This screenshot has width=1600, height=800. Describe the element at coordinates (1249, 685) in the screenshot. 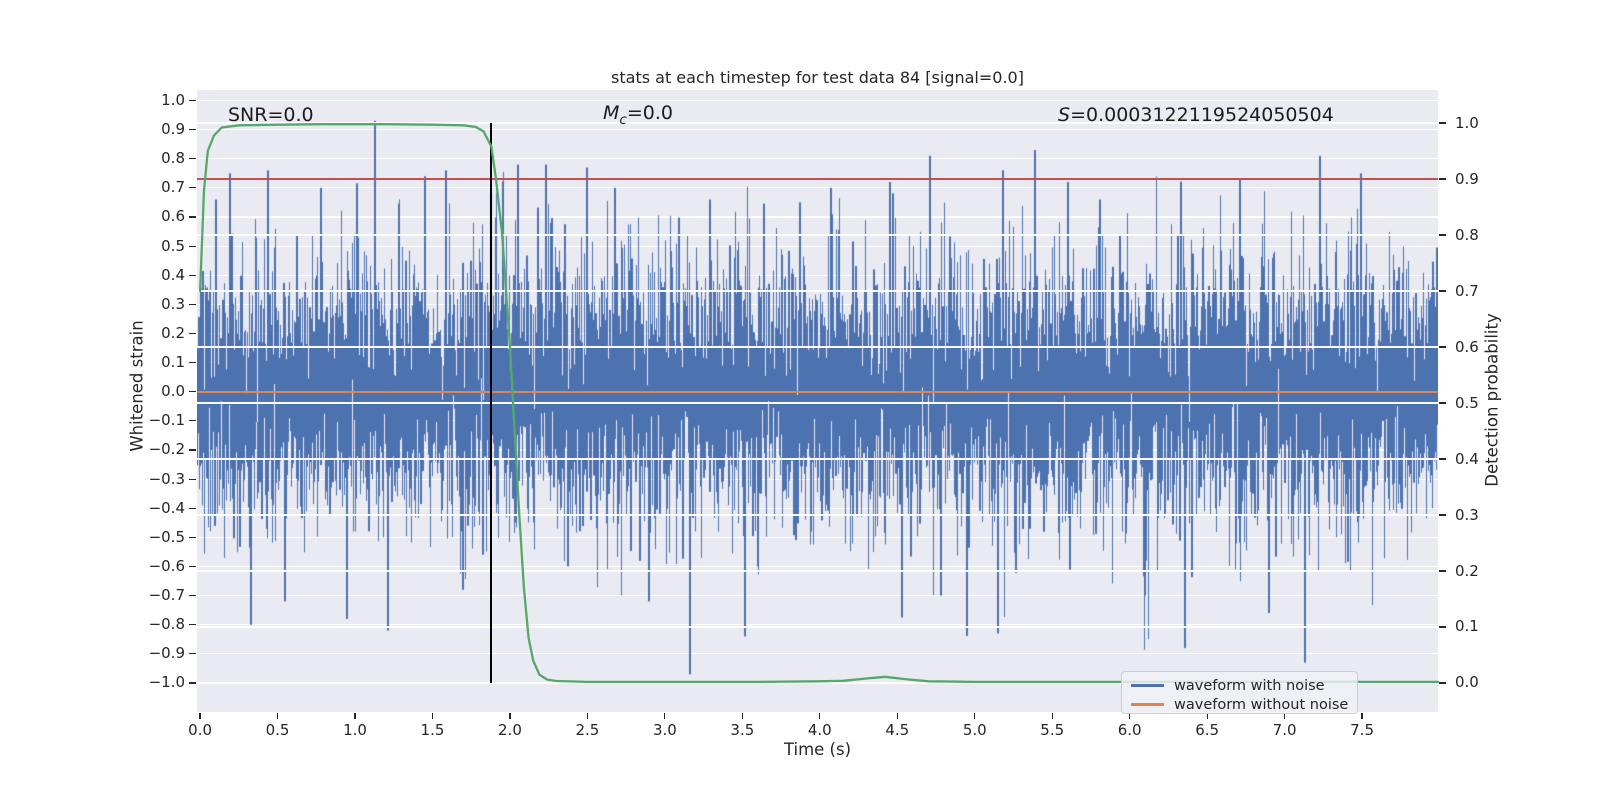

I see `legend-label: waveform with noise` at that location.